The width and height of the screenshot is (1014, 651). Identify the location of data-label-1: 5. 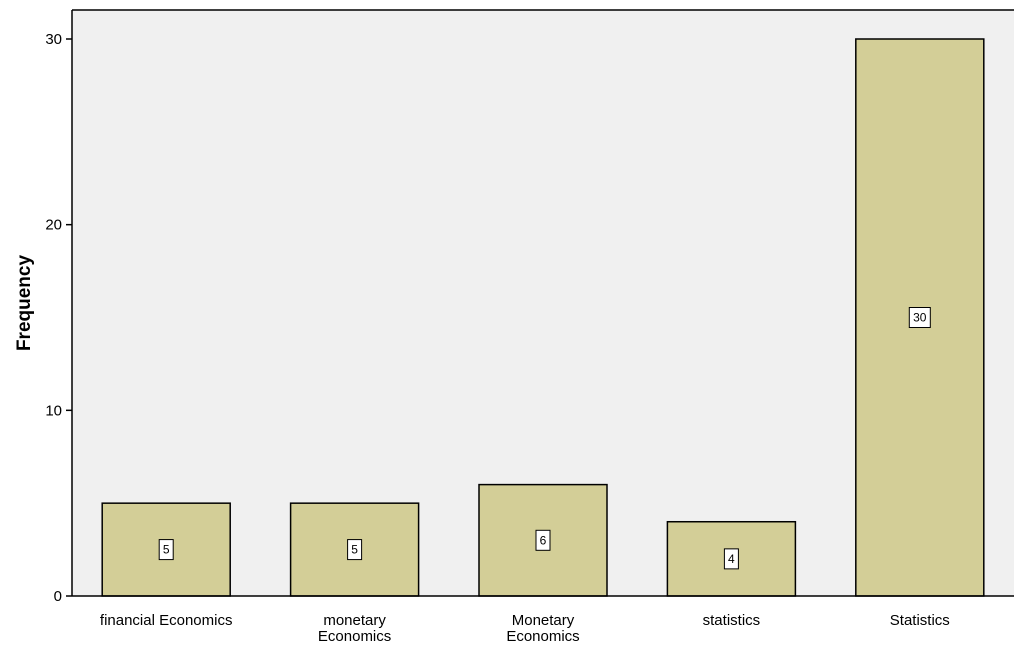
(354, 550).